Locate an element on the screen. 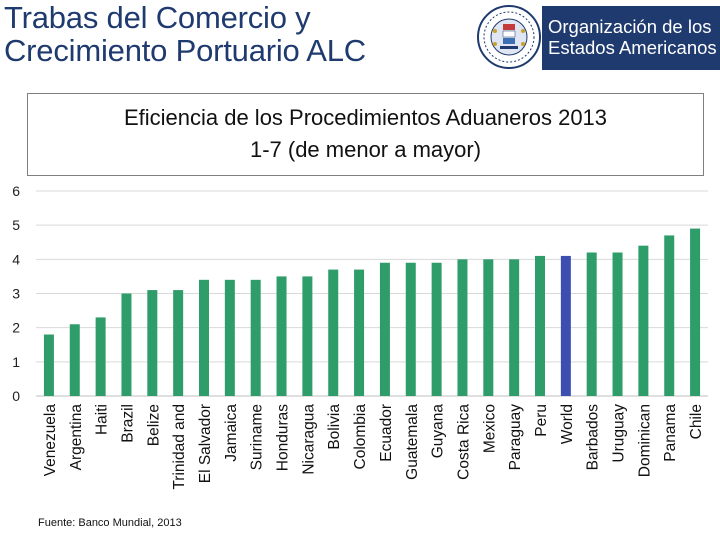 The height and width of the screenshot is (540, 720). x-tick-label: Colombia is located at coordinates (360, 437).